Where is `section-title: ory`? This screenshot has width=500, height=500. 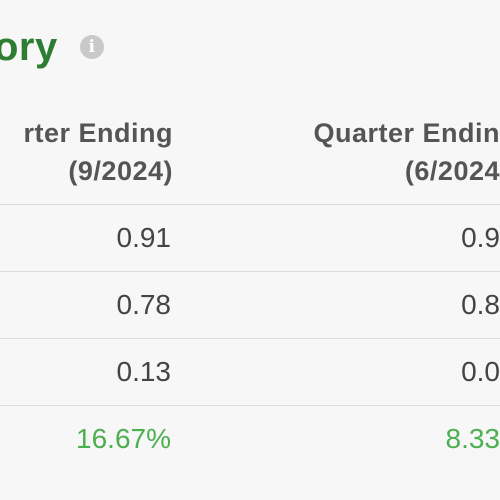 section-title: ory is located at coordinates (29, 46).